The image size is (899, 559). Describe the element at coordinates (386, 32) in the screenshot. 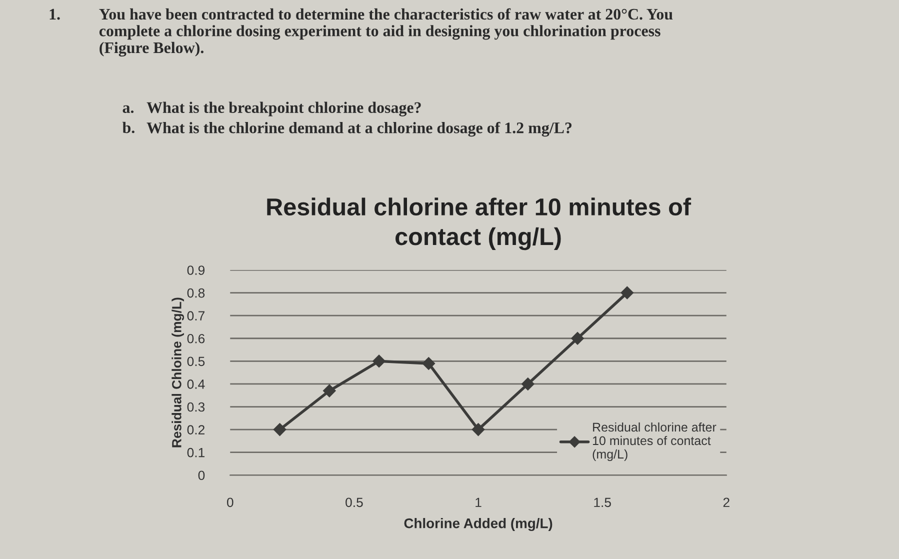

I see `text: You have been contracted to determine the characteristics of raw water at 20°C. You complete a chlorine dosing experiment to aid in designing you chlorination process (Figure Below).` at that location.